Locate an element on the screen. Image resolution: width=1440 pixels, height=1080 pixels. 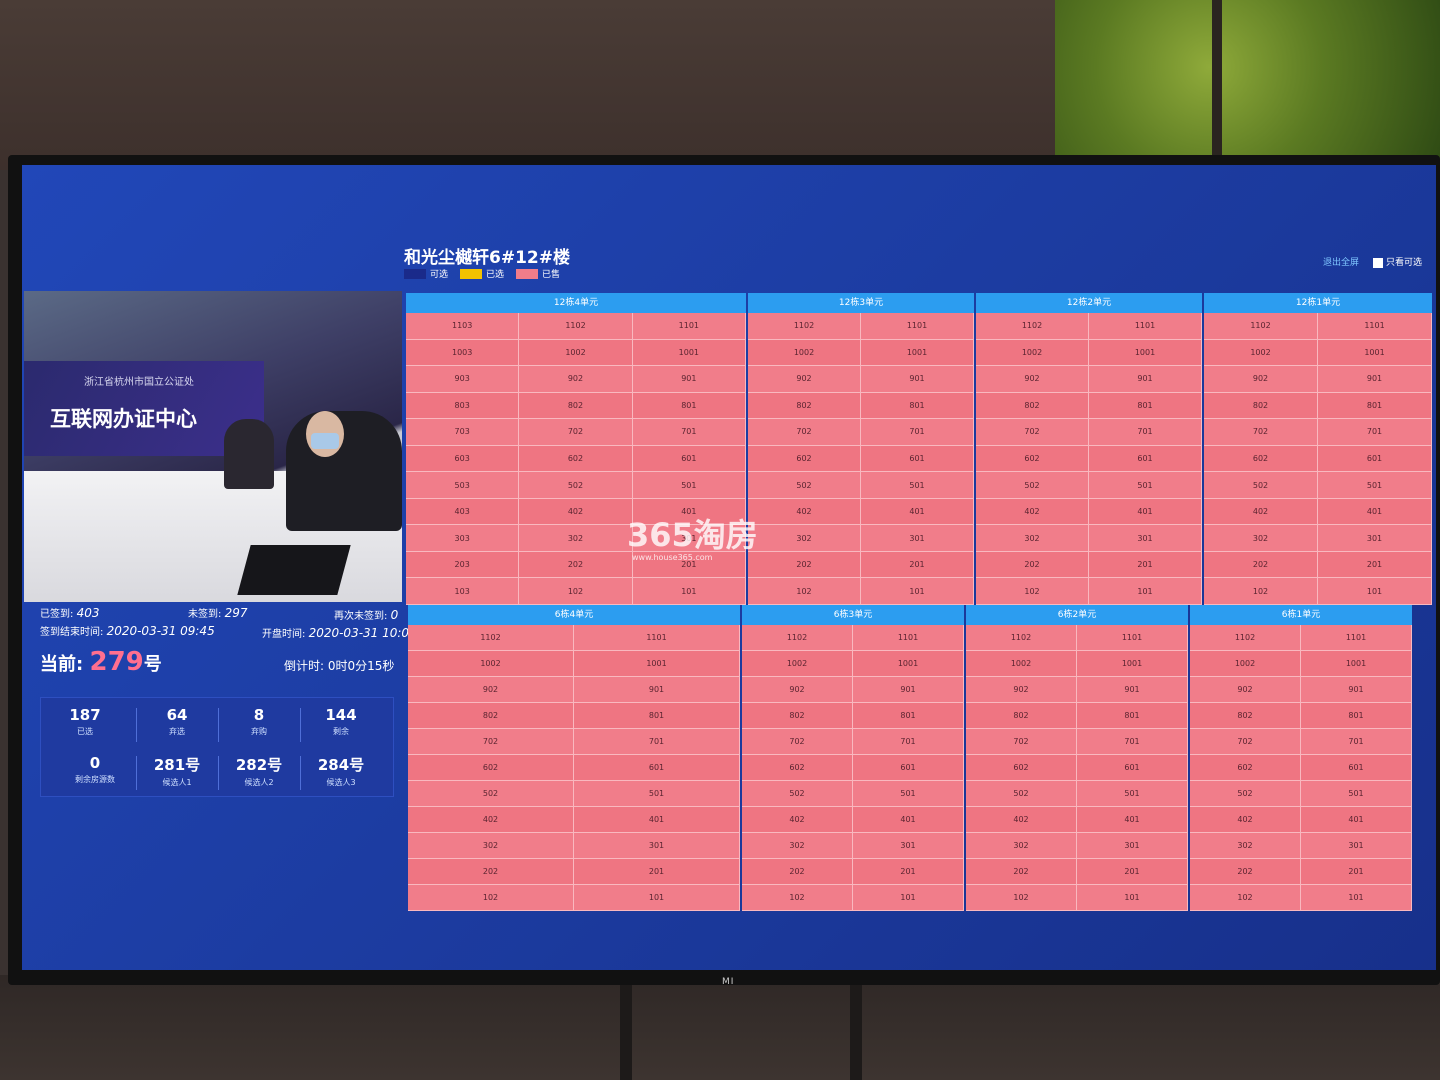
room-cell: 1103 is located at coordinates (463, 326).